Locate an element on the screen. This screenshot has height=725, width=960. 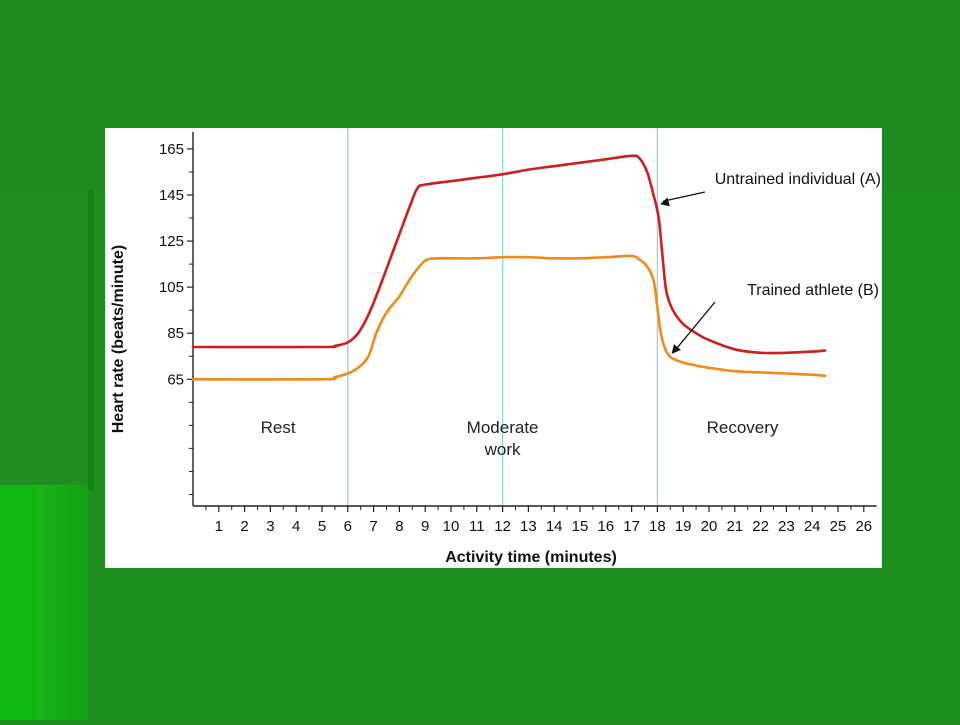
region-label: Recovery is located at coordinates (743, 427).